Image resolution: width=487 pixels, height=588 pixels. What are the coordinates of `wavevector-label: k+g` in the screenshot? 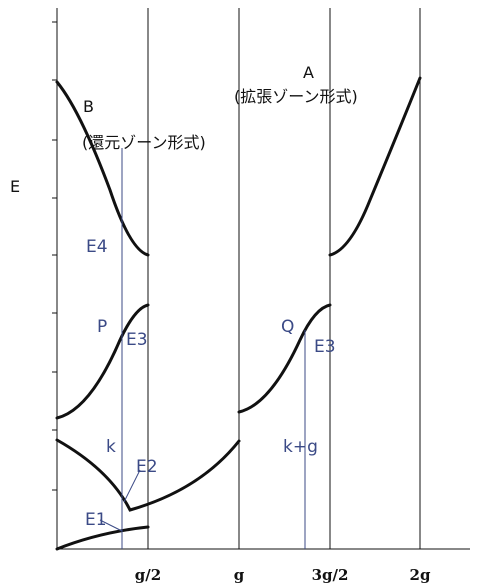 It's located at (300, 447).